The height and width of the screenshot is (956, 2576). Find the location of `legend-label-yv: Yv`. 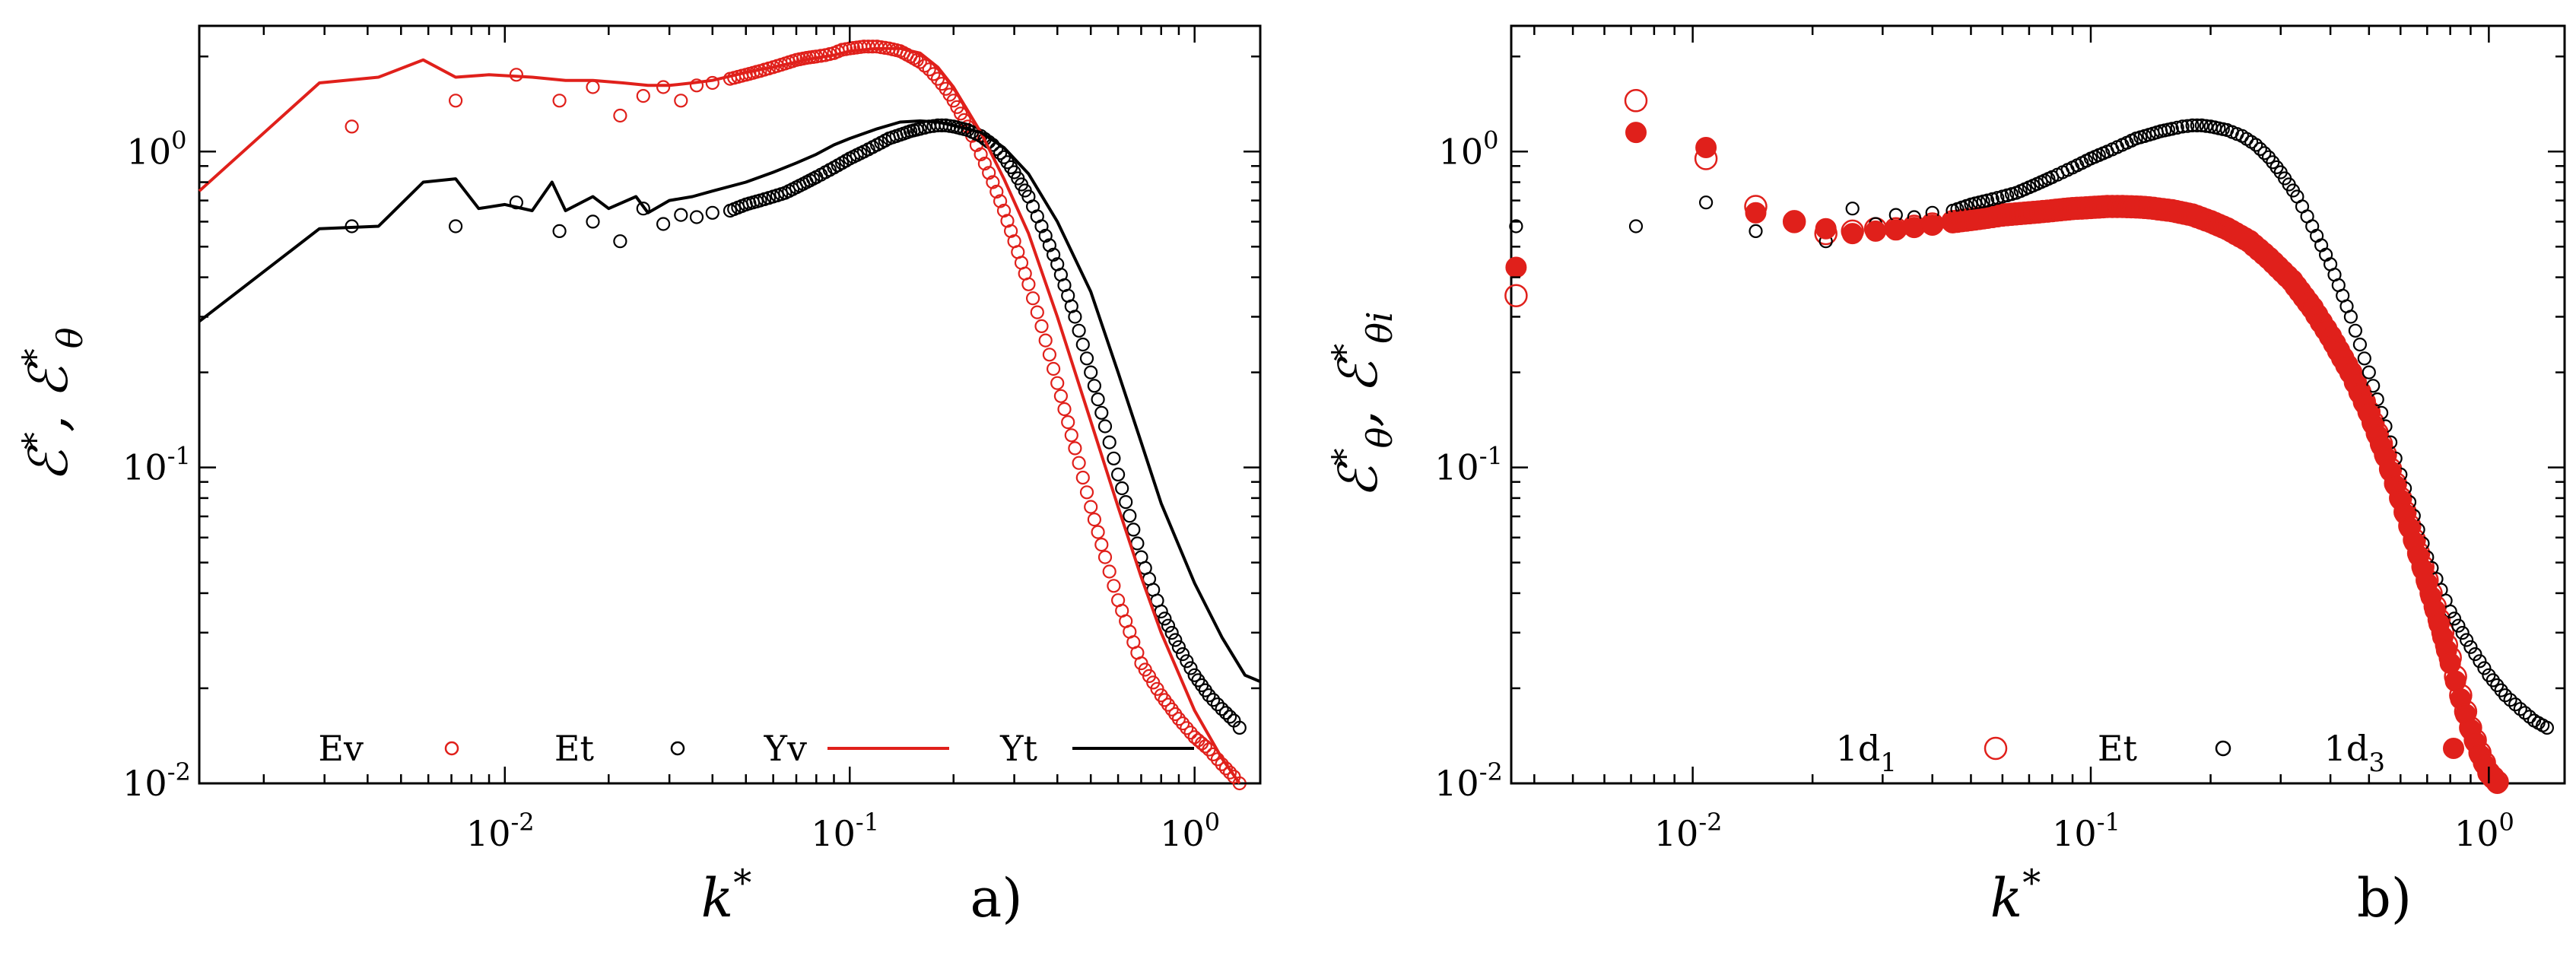

legend-label-yv: Yv is located at coordinates (786, 748).